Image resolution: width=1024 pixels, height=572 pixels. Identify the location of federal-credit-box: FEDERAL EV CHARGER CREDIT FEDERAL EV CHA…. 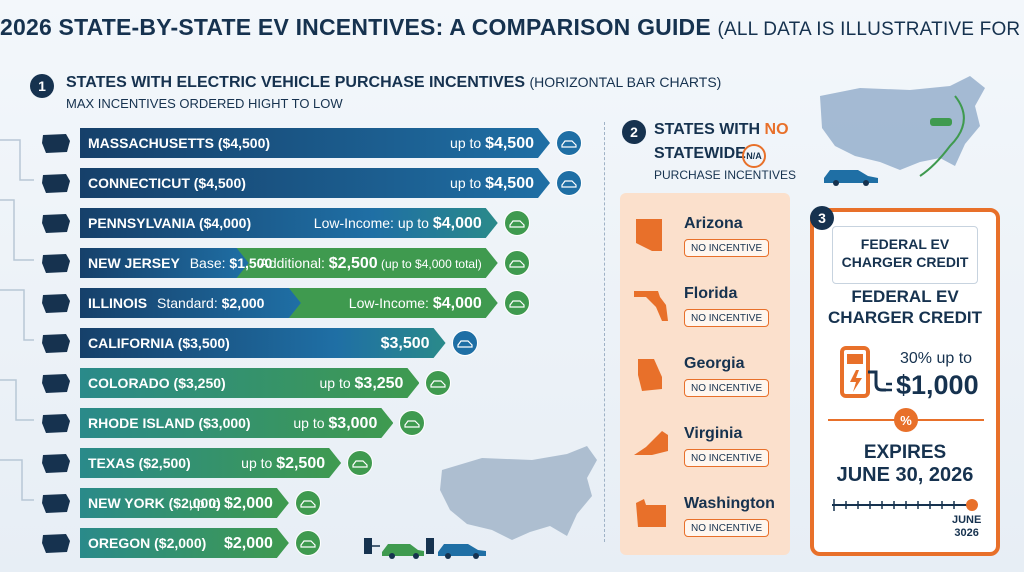
(905, 382).